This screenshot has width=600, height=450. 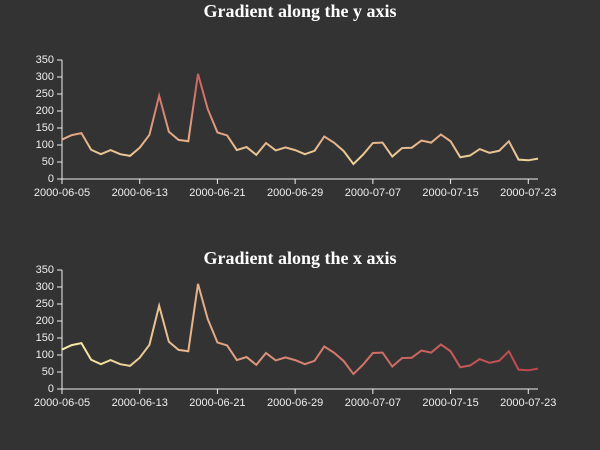 What do you see at coordinates (299, 258) in the screenshot?
I see `chart-title: Gradient along the x axis` at bounding box center [299, 258].